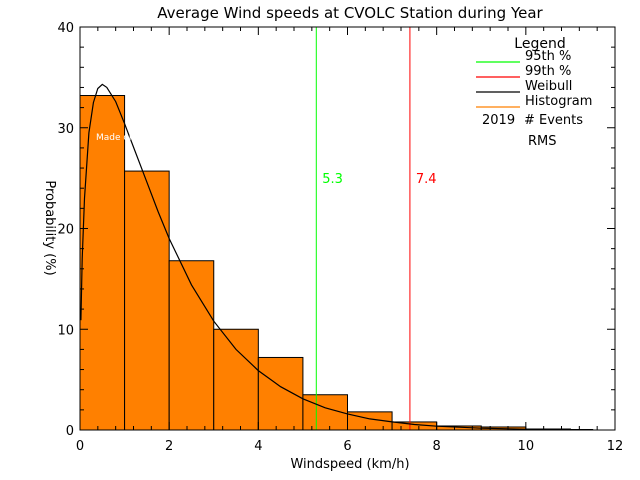  I want to click on y-axis-label: Probability (%), so click(49, 227).